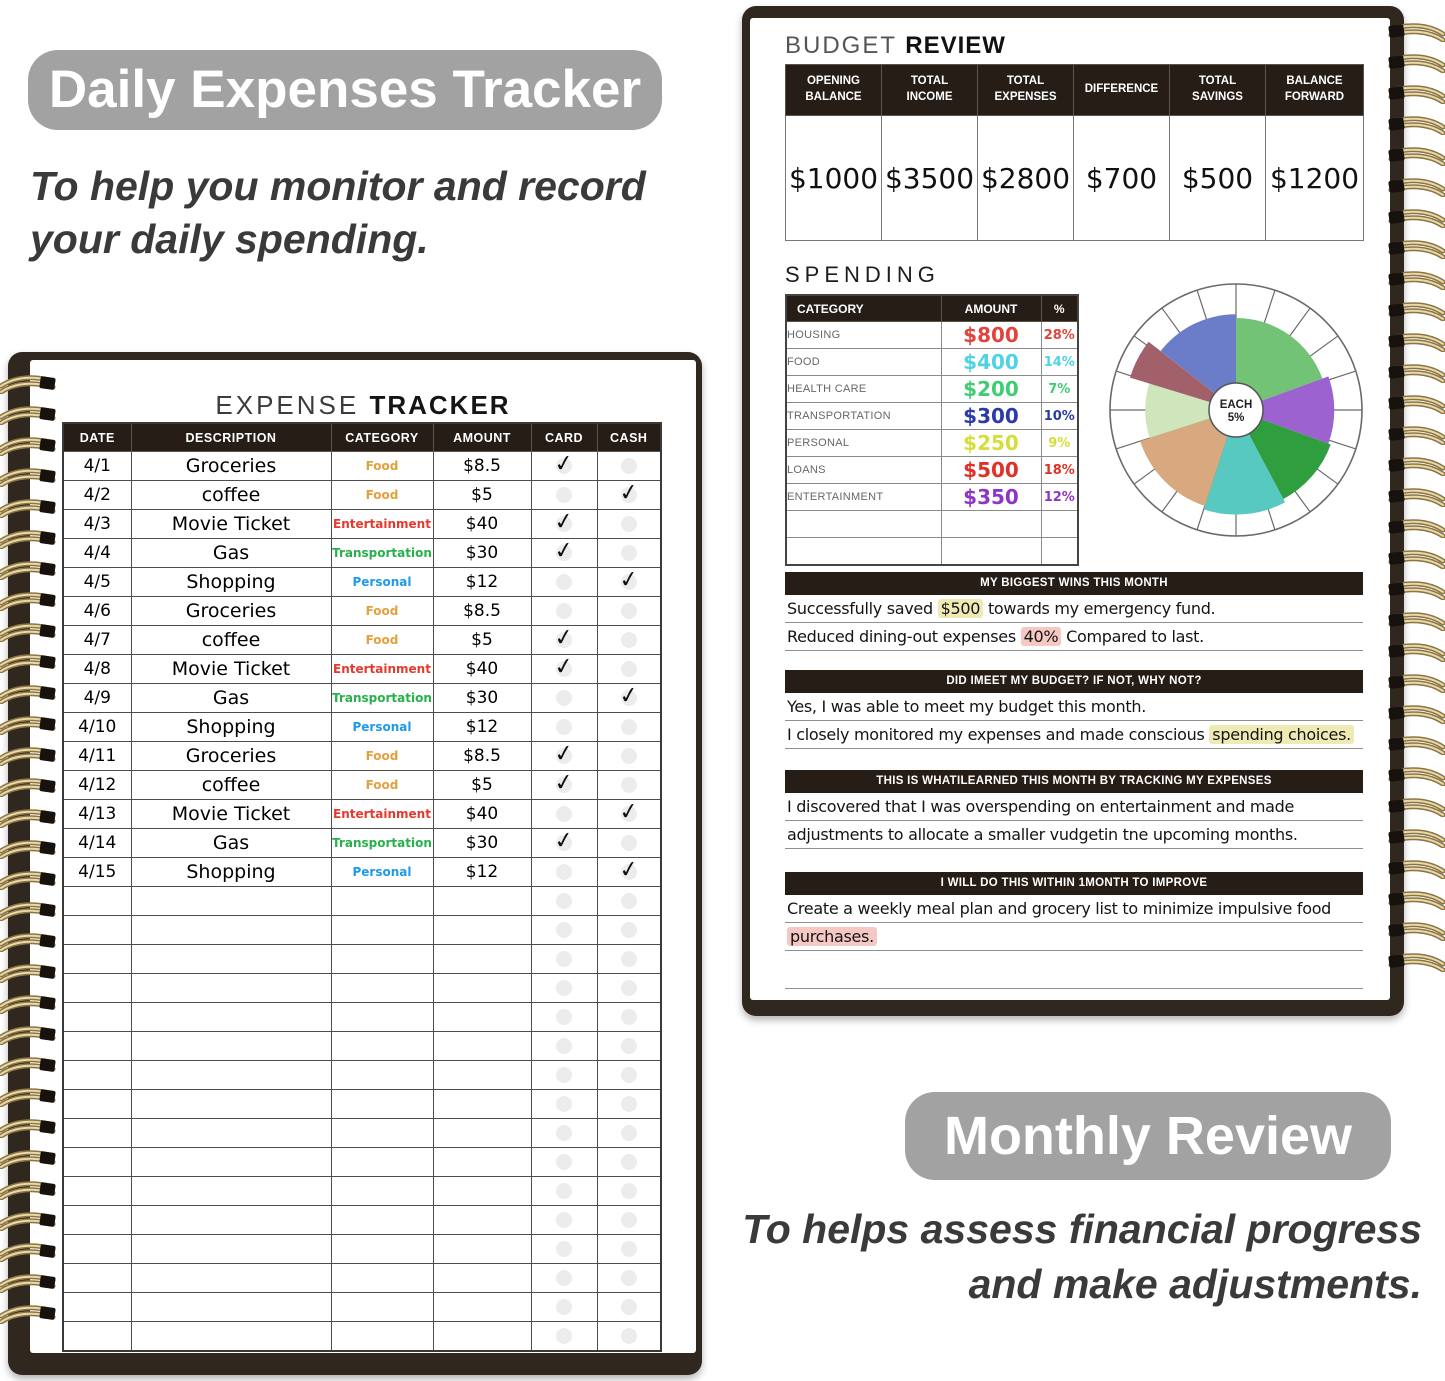  What do you see at coordinates (97, 611) in the screenshot?
I see `date-cell: 4/6` at bounding box center [97, 611].